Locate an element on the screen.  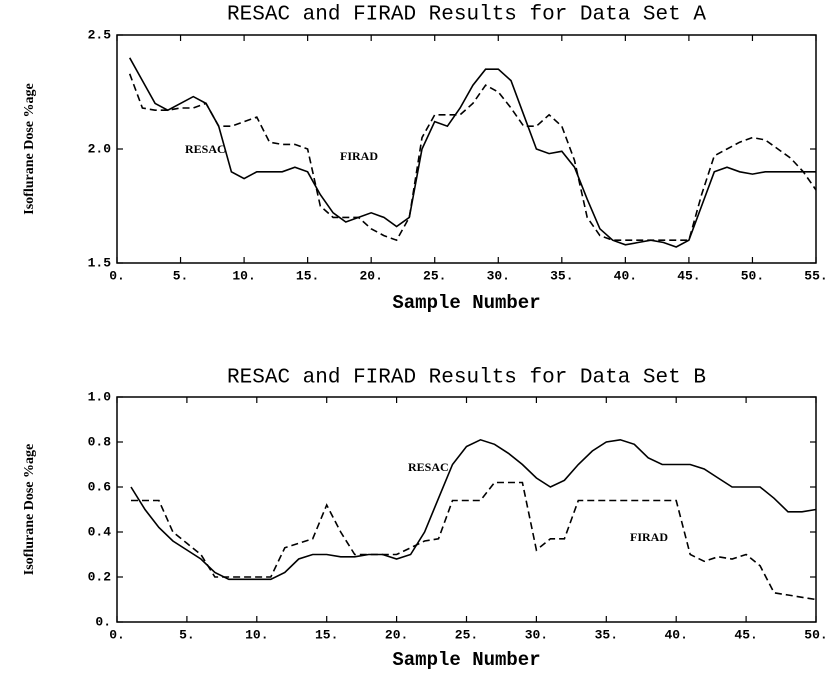
chart-title: RESAC and FIRAD Results for Data Set A is located at coordinates (466, 15).